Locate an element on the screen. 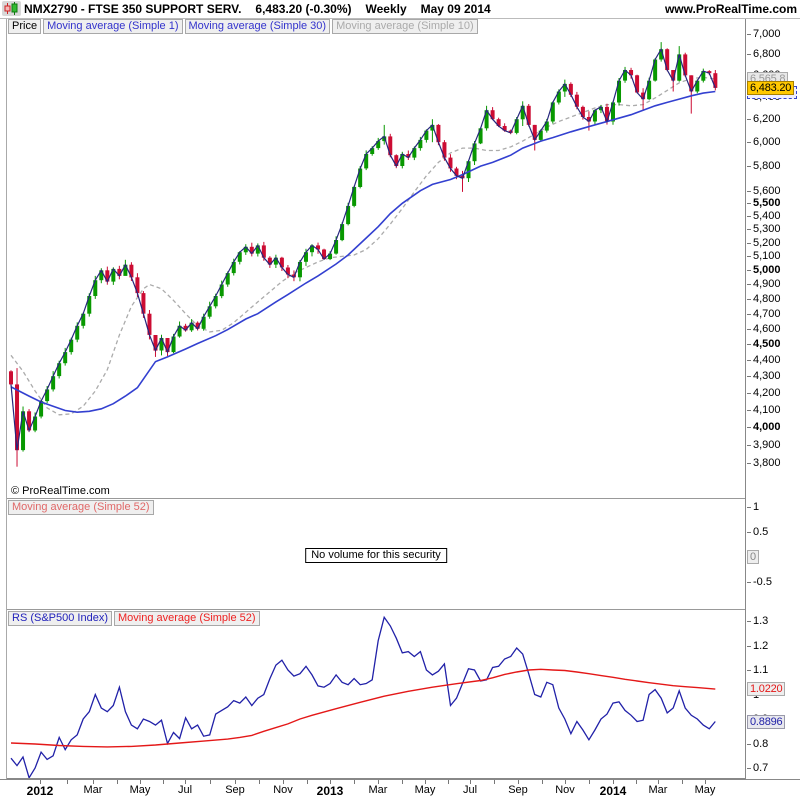 The image size is (800, 800). price-axis-label: 5,000 is located at coordinates (767, 270).